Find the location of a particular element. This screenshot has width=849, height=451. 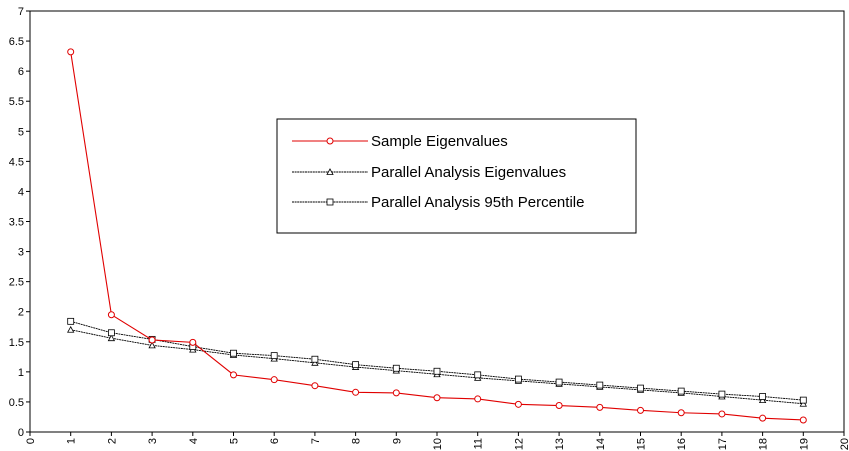

y-tick-label: 5 is located at coordinates (21, 132).